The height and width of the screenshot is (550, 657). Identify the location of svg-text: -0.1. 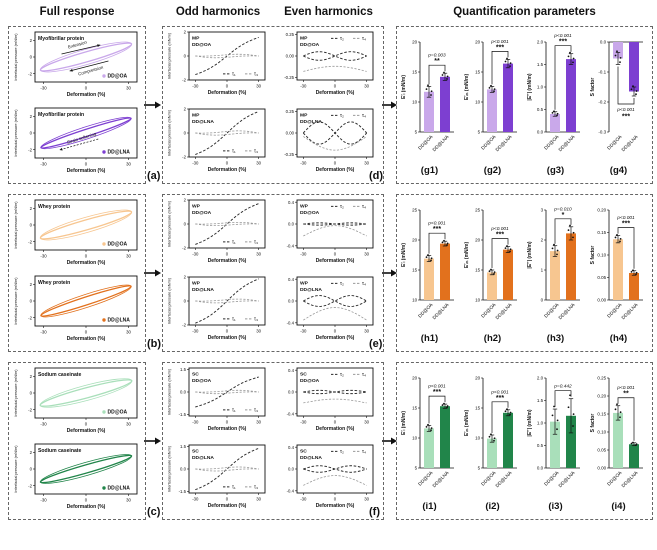
(602, 72).